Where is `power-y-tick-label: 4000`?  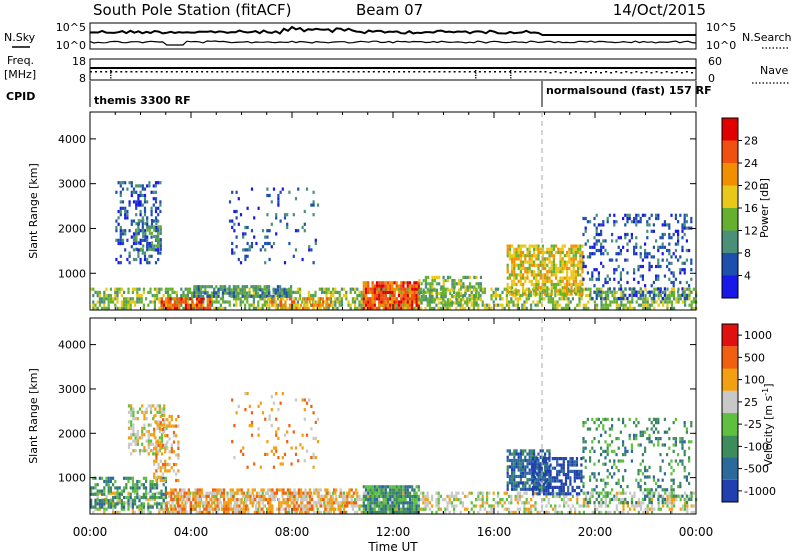 power-y-tick-label: 4000 is located at coordinates (72, 139).